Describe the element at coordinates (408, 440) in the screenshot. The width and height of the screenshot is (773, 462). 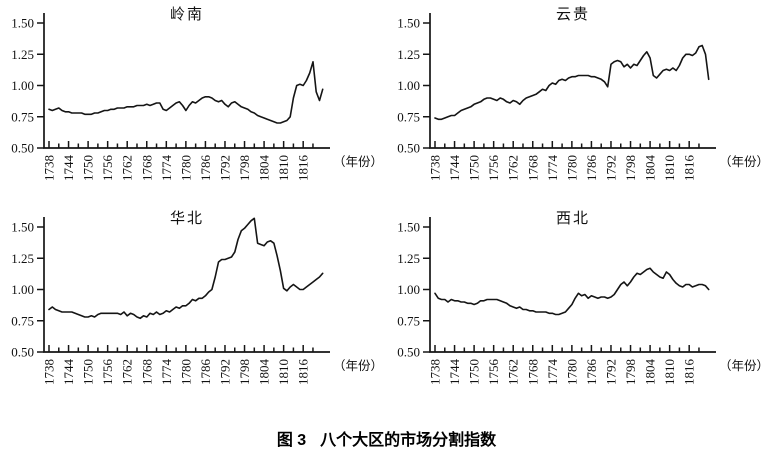
I see `figure-title: 八个大区的市场分割指数` at that location.